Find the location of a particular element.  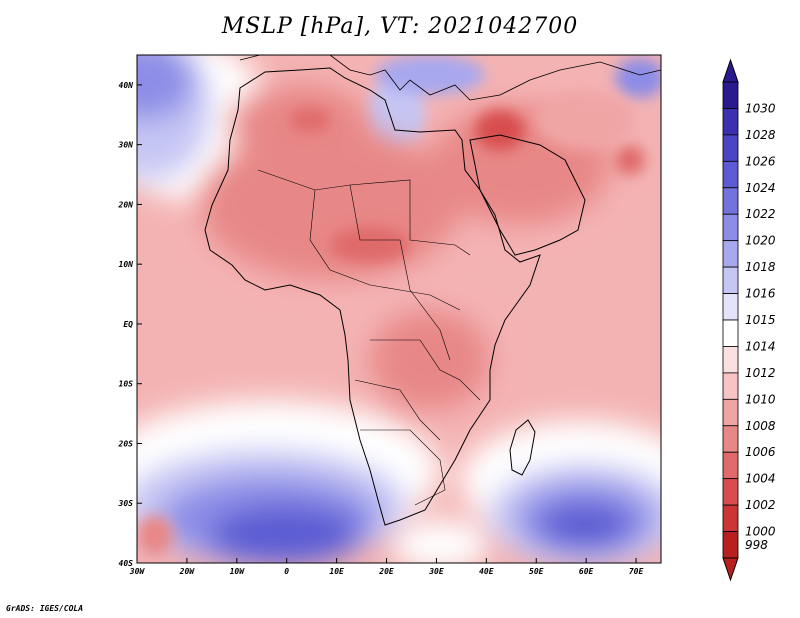

lat-tick-label: 40S is located at coordinates (126, 563).